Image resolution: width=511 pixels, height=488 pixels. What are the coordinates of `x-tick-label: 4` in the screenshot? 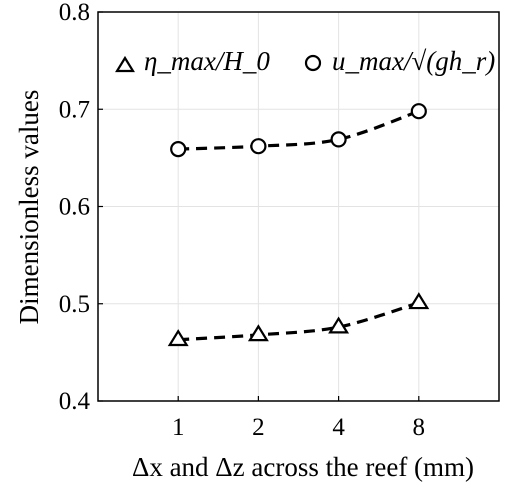 It's located at (338, 427).